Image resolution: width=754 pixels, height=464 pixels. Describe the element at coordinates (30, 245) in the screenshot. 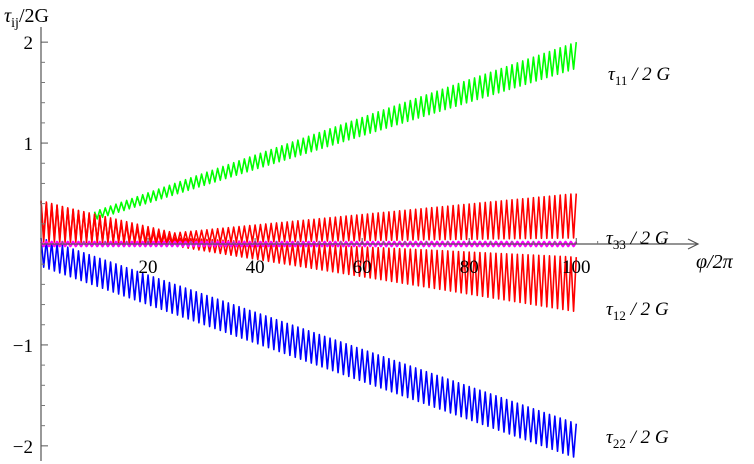

I see `y-ticks: −2 −1 1 2` at that location.